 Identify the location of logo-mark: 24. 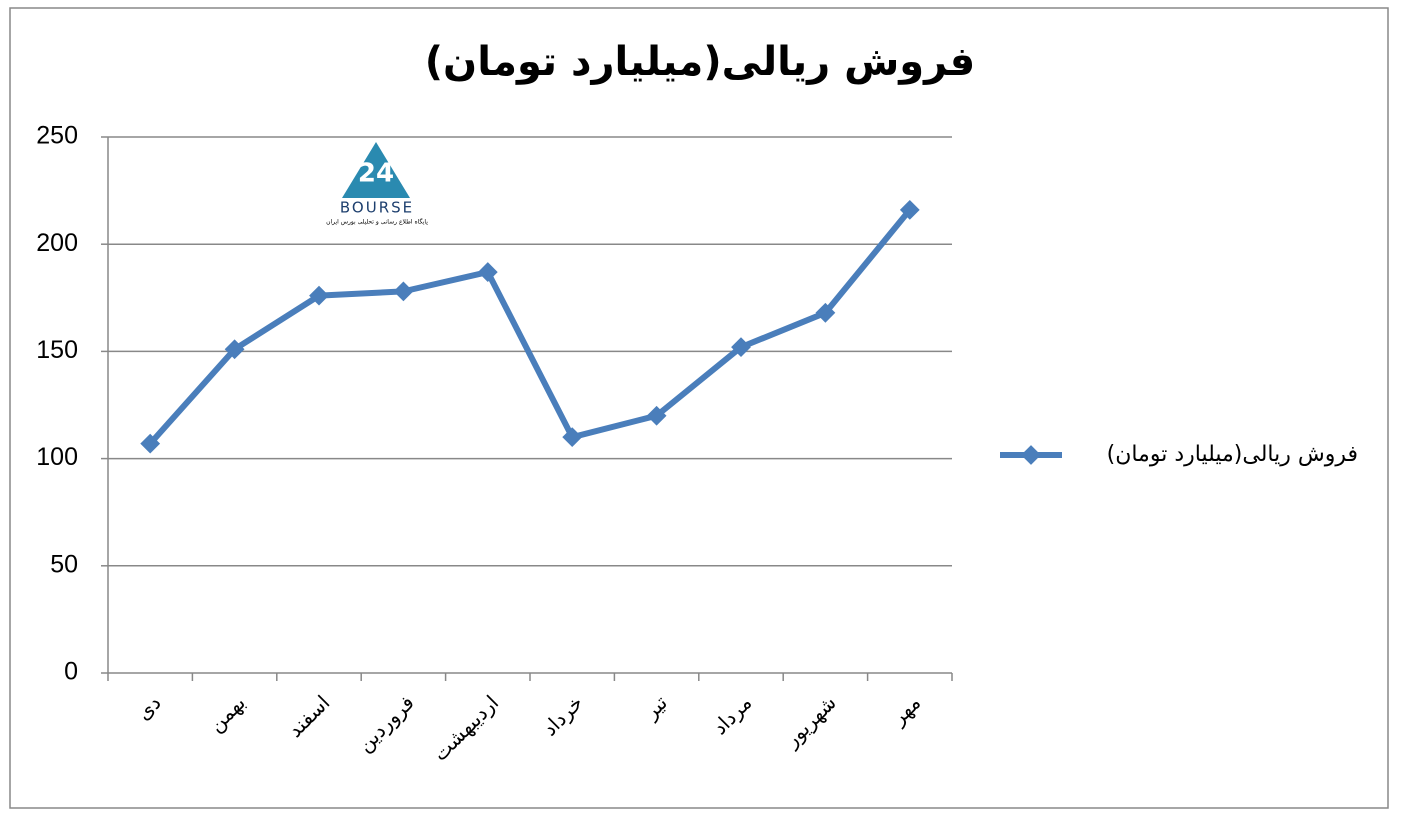
(376, 174).